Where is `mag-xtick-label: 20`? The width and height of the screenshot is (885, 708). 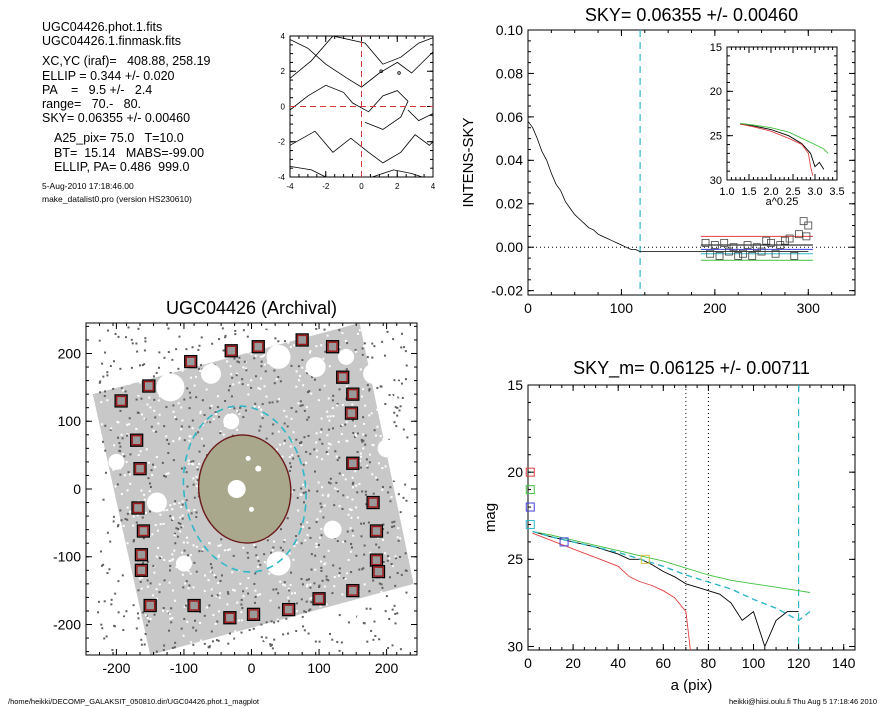
mag-xtick-label: 20 is located at coordinates (573, 663).